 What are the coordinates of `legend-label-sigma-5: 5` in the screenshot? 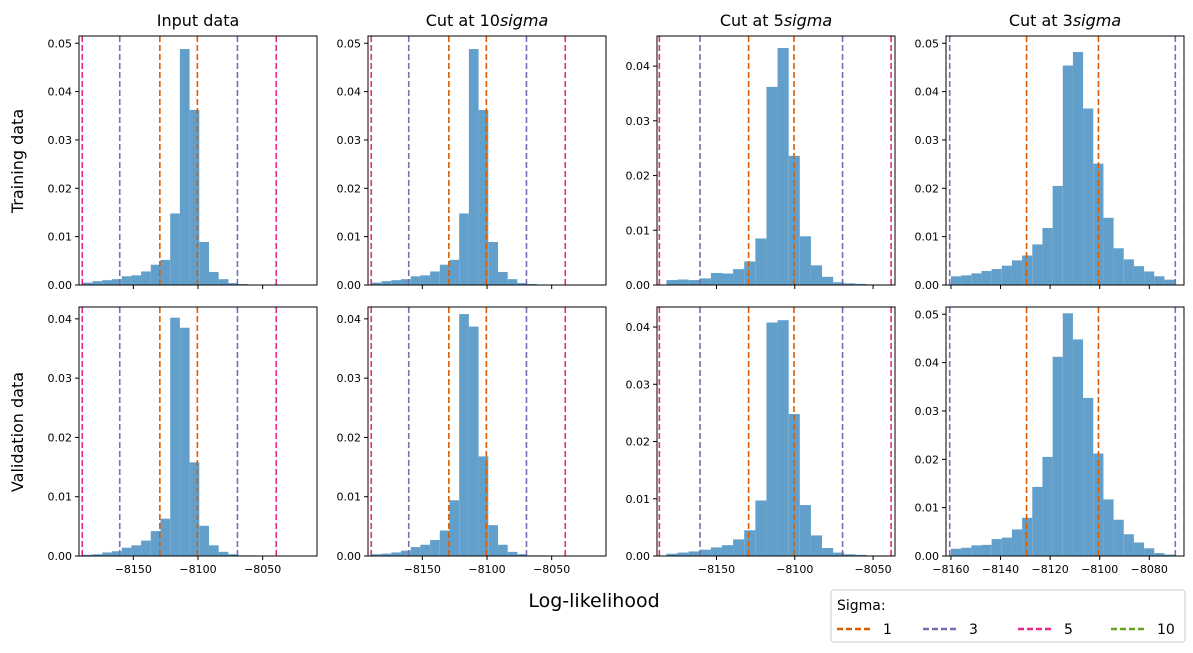 It's located at (1068, 630).